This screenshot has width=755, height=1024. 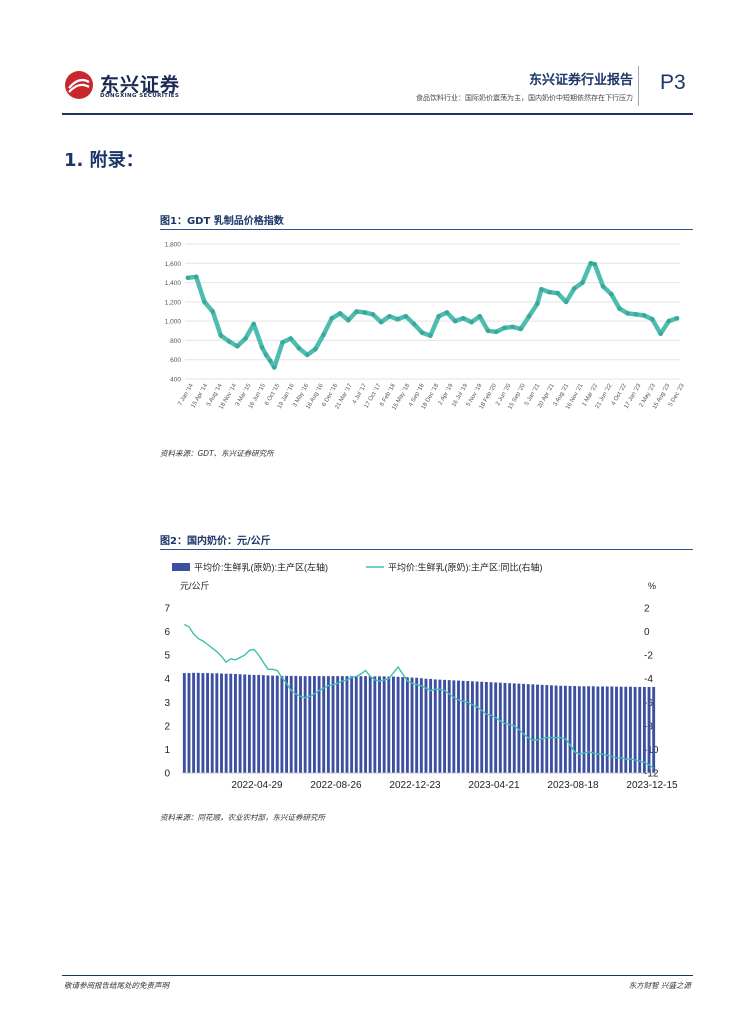 What do you see at coordinates (377, 975) in the screenshot?
I see `footer-rule` at bounding box center [377, 975].